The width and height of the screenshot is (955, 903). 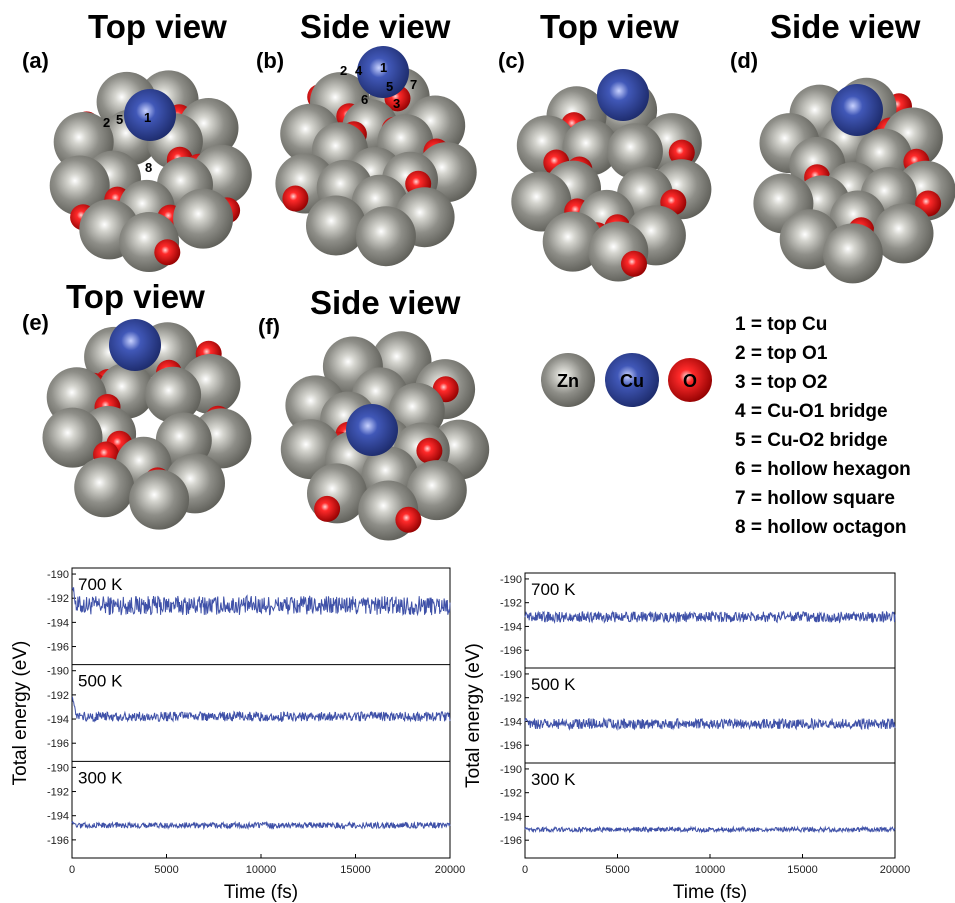 What do you see at coordinates (35, 322) in the screenshot?
I see `panel-e-label: (e)` at bounding box center [35, 322].